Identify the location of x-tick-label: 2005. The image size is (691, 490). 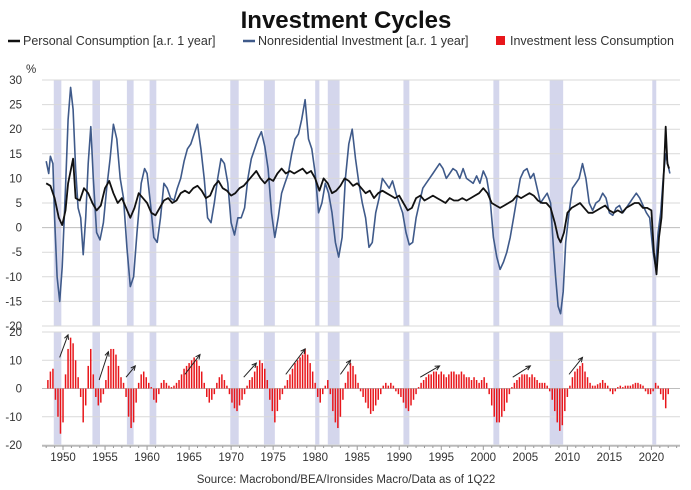
(526, 458).